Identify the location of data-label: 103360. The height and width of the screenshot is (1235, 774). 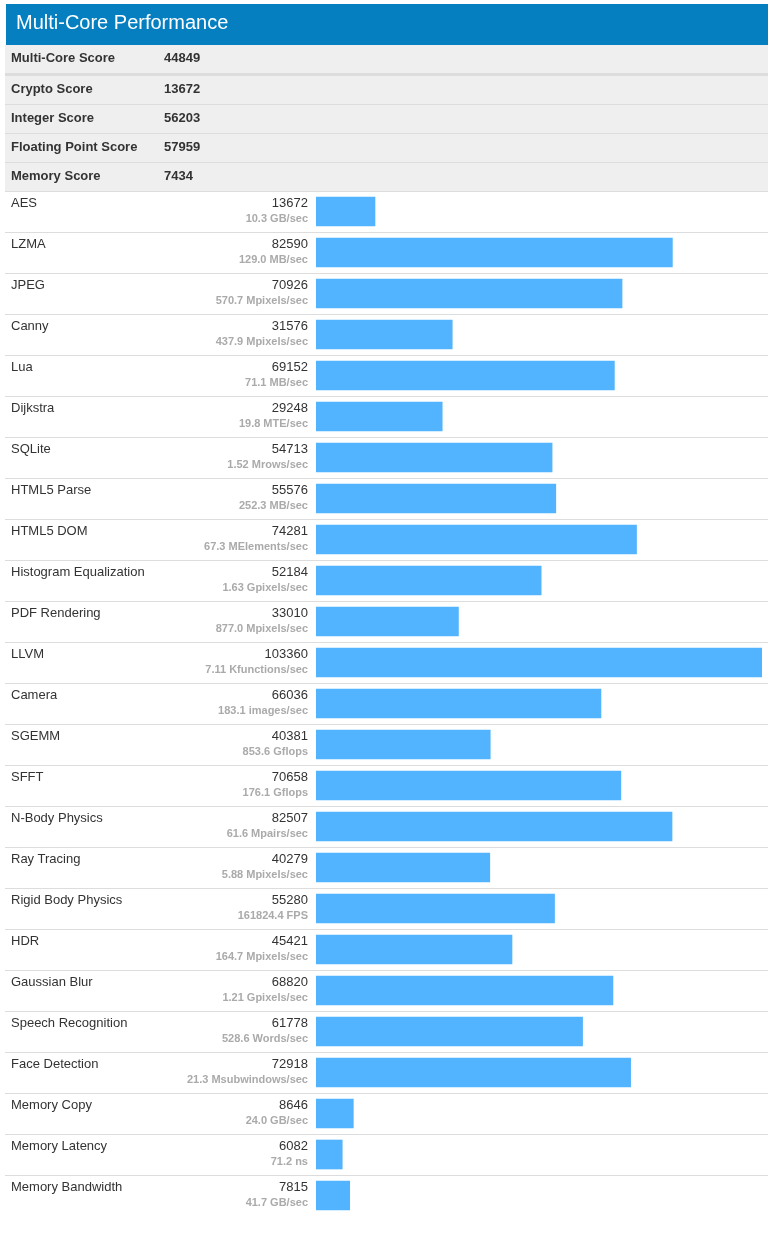
(286, 653).